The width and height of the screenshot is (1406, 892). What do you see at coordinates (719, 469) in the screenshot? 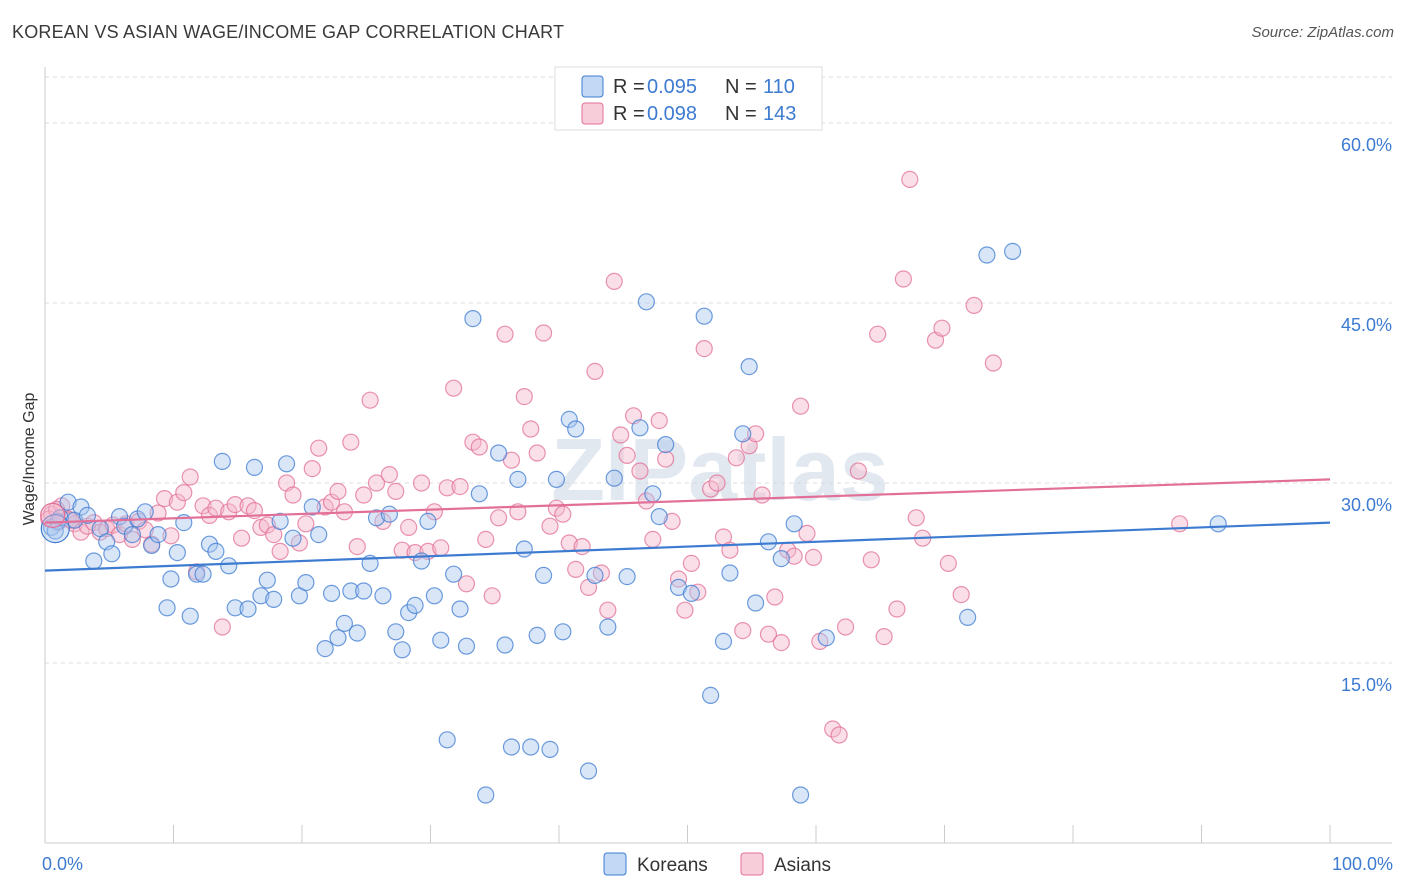
I see `watermark: ZIPatlas` at bounding box center [719, 469].